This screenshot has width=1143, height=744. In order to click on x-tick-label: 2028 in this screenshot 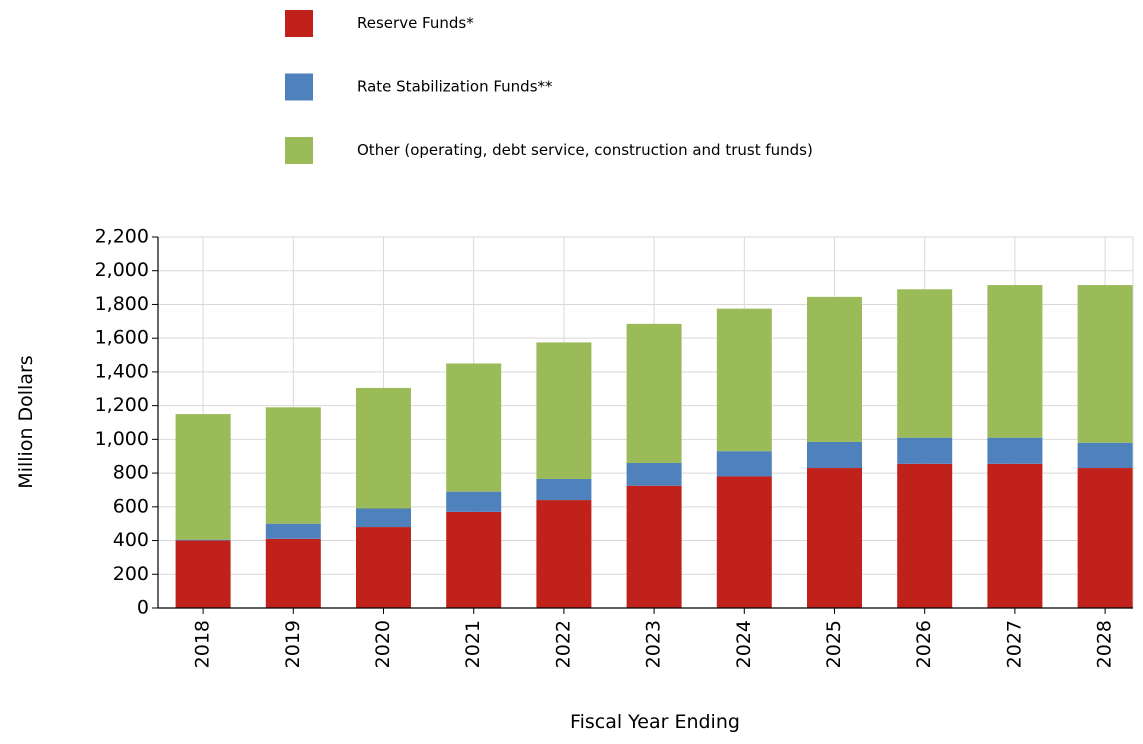, I will do `click(1105, 644)`.